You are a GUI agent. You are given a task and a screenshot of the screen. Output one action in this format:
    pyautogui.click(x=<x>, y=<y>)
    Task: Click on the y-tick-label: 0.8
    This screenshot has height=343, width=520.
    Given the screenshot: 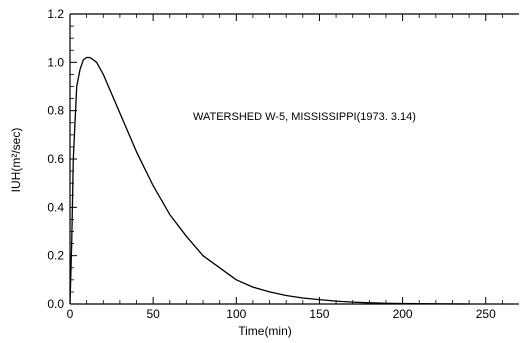 What is the action you would take?
    pyautogui.click(x=55, y=111)
    